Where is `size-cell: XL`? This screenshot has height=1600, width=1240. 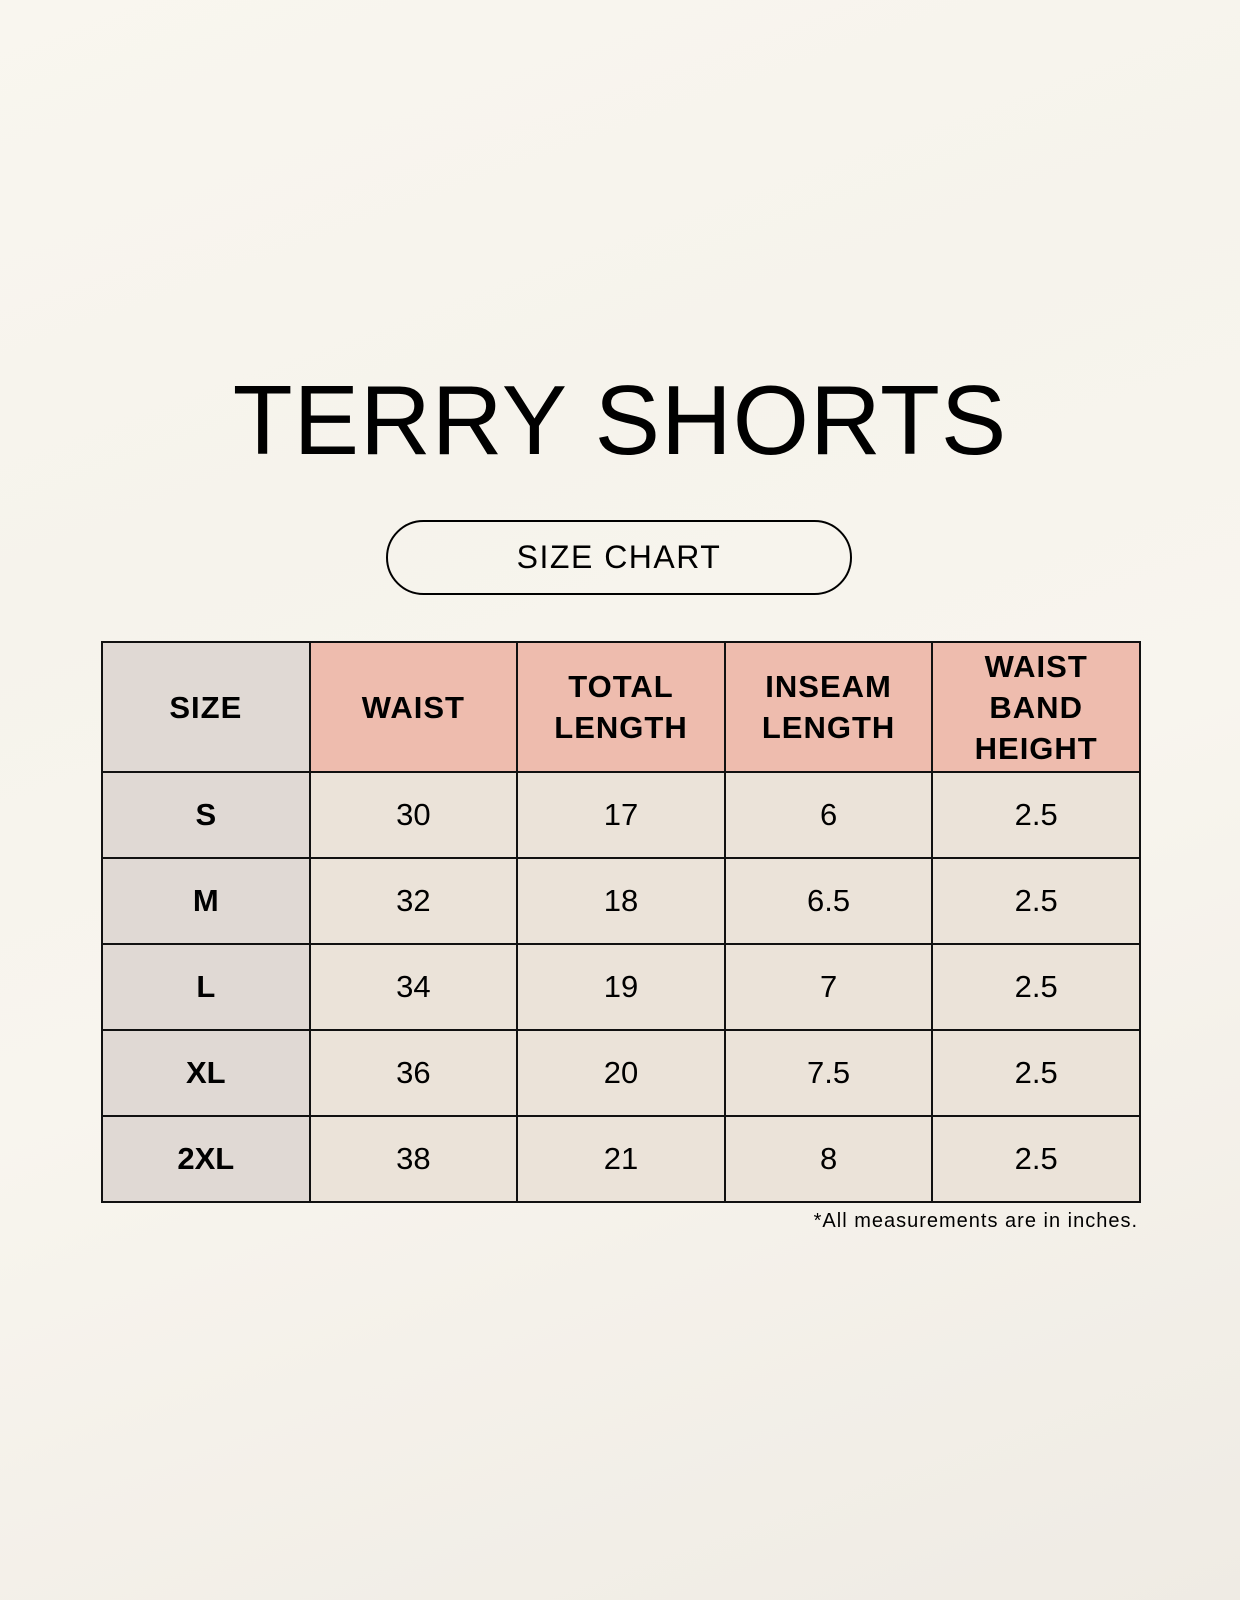 size-cell: XL is located at coordinates (206, 1073).